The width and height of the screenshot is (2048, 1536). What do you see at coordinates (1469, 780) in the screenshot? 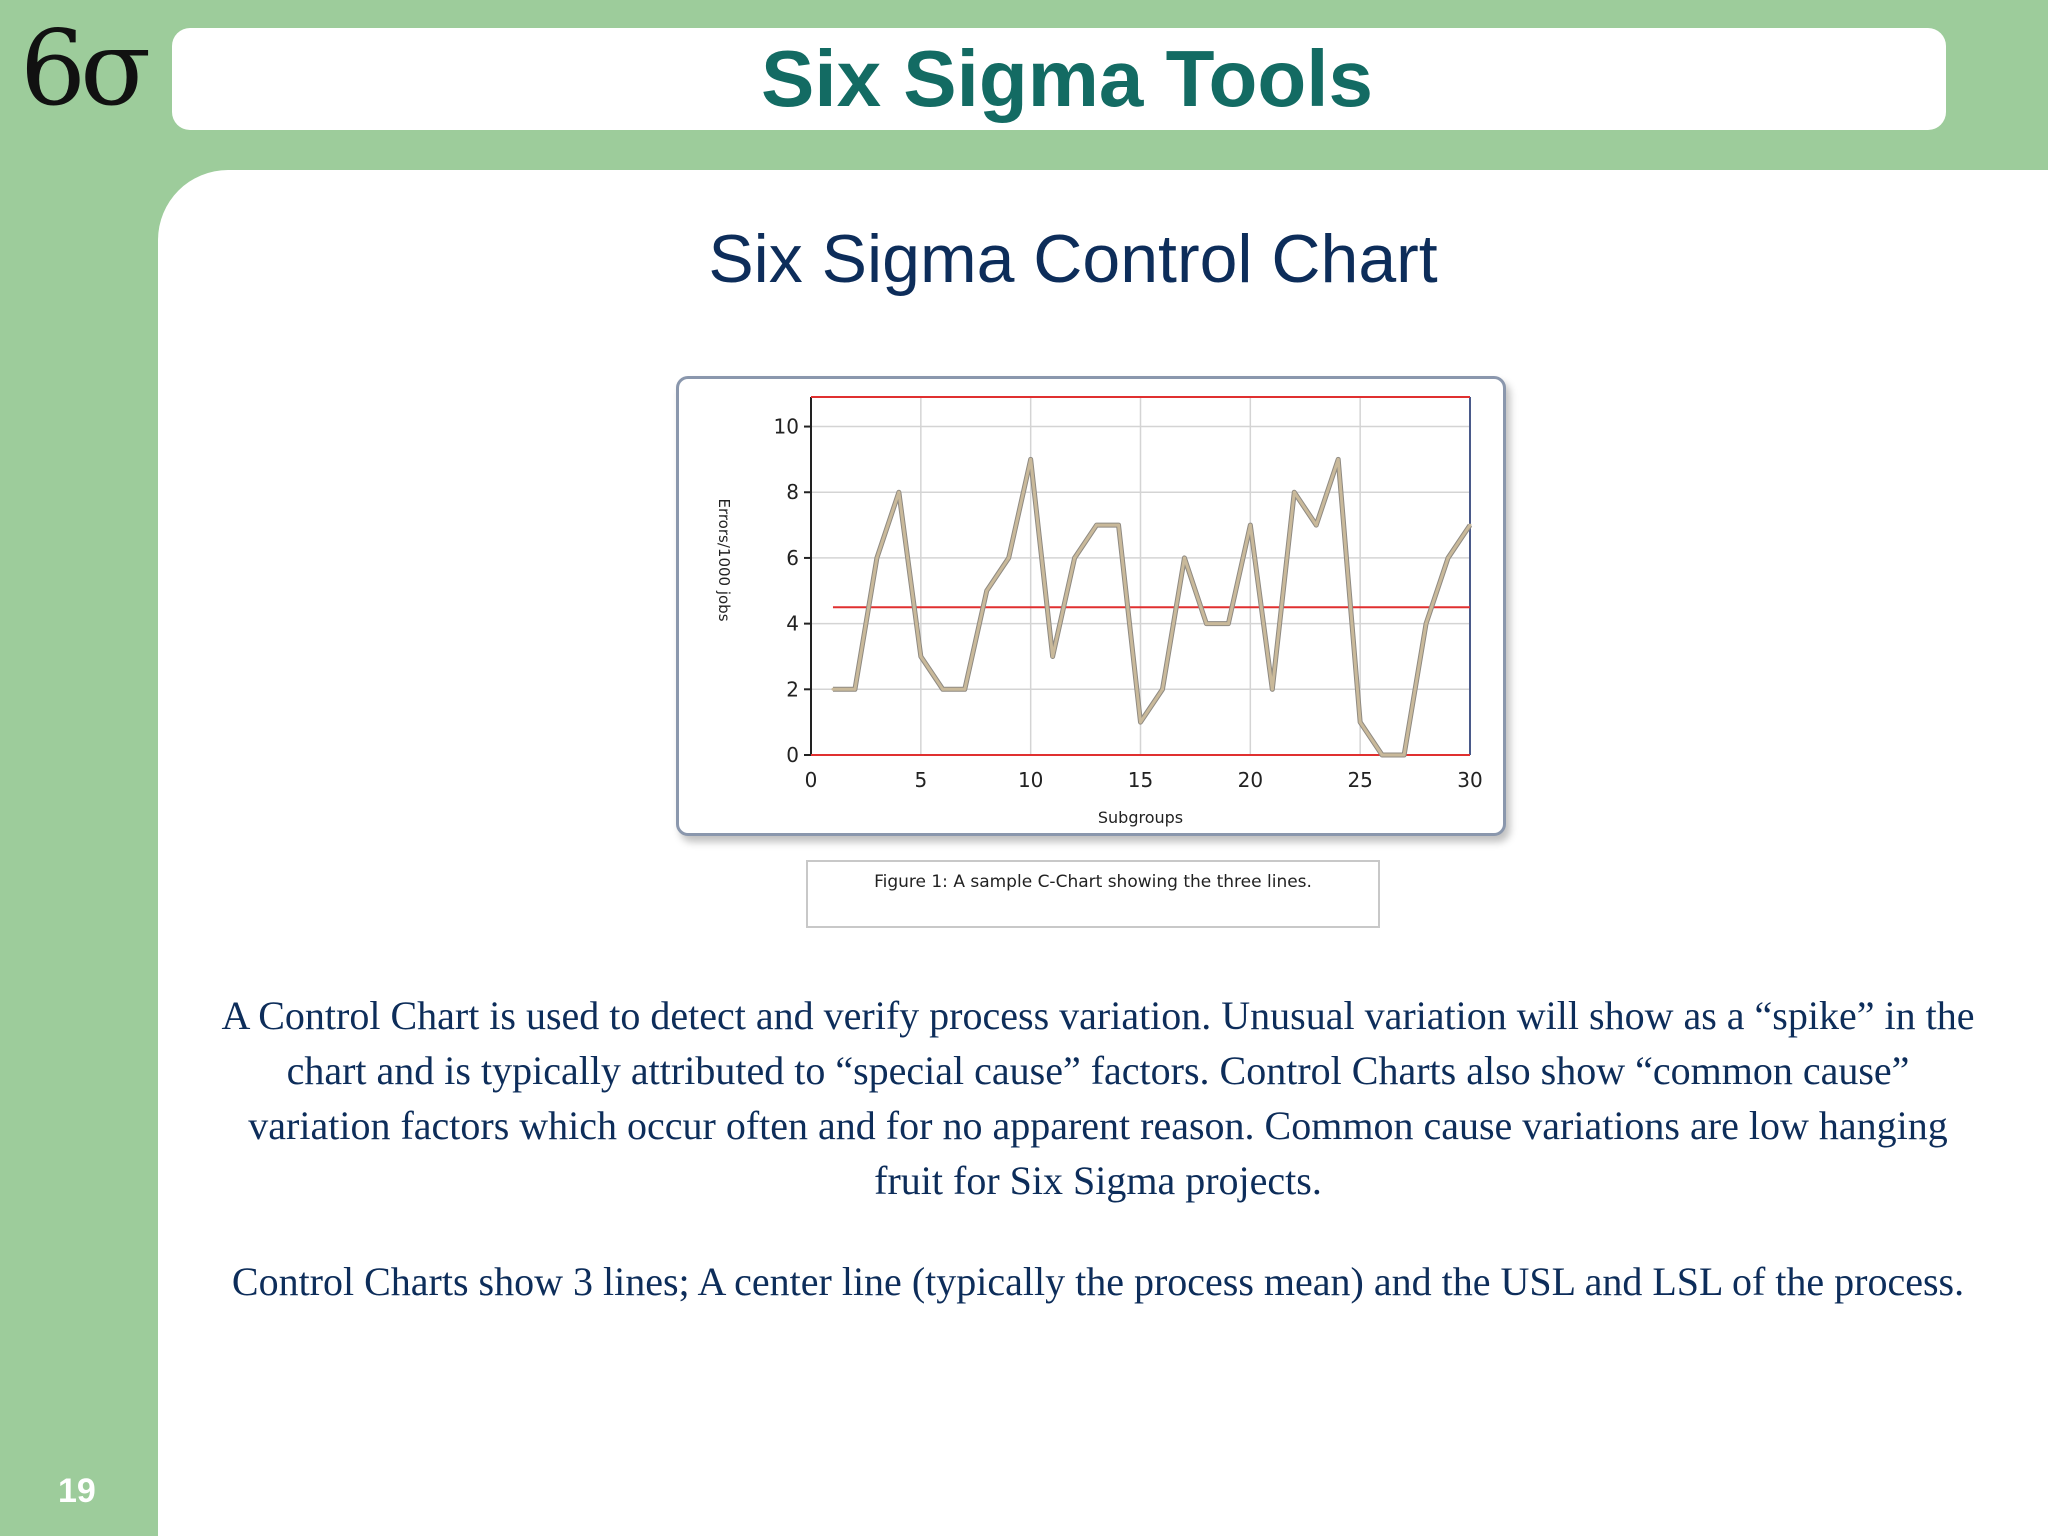
I see `x-tick-label: 30` at bounding box center [1469, 780].